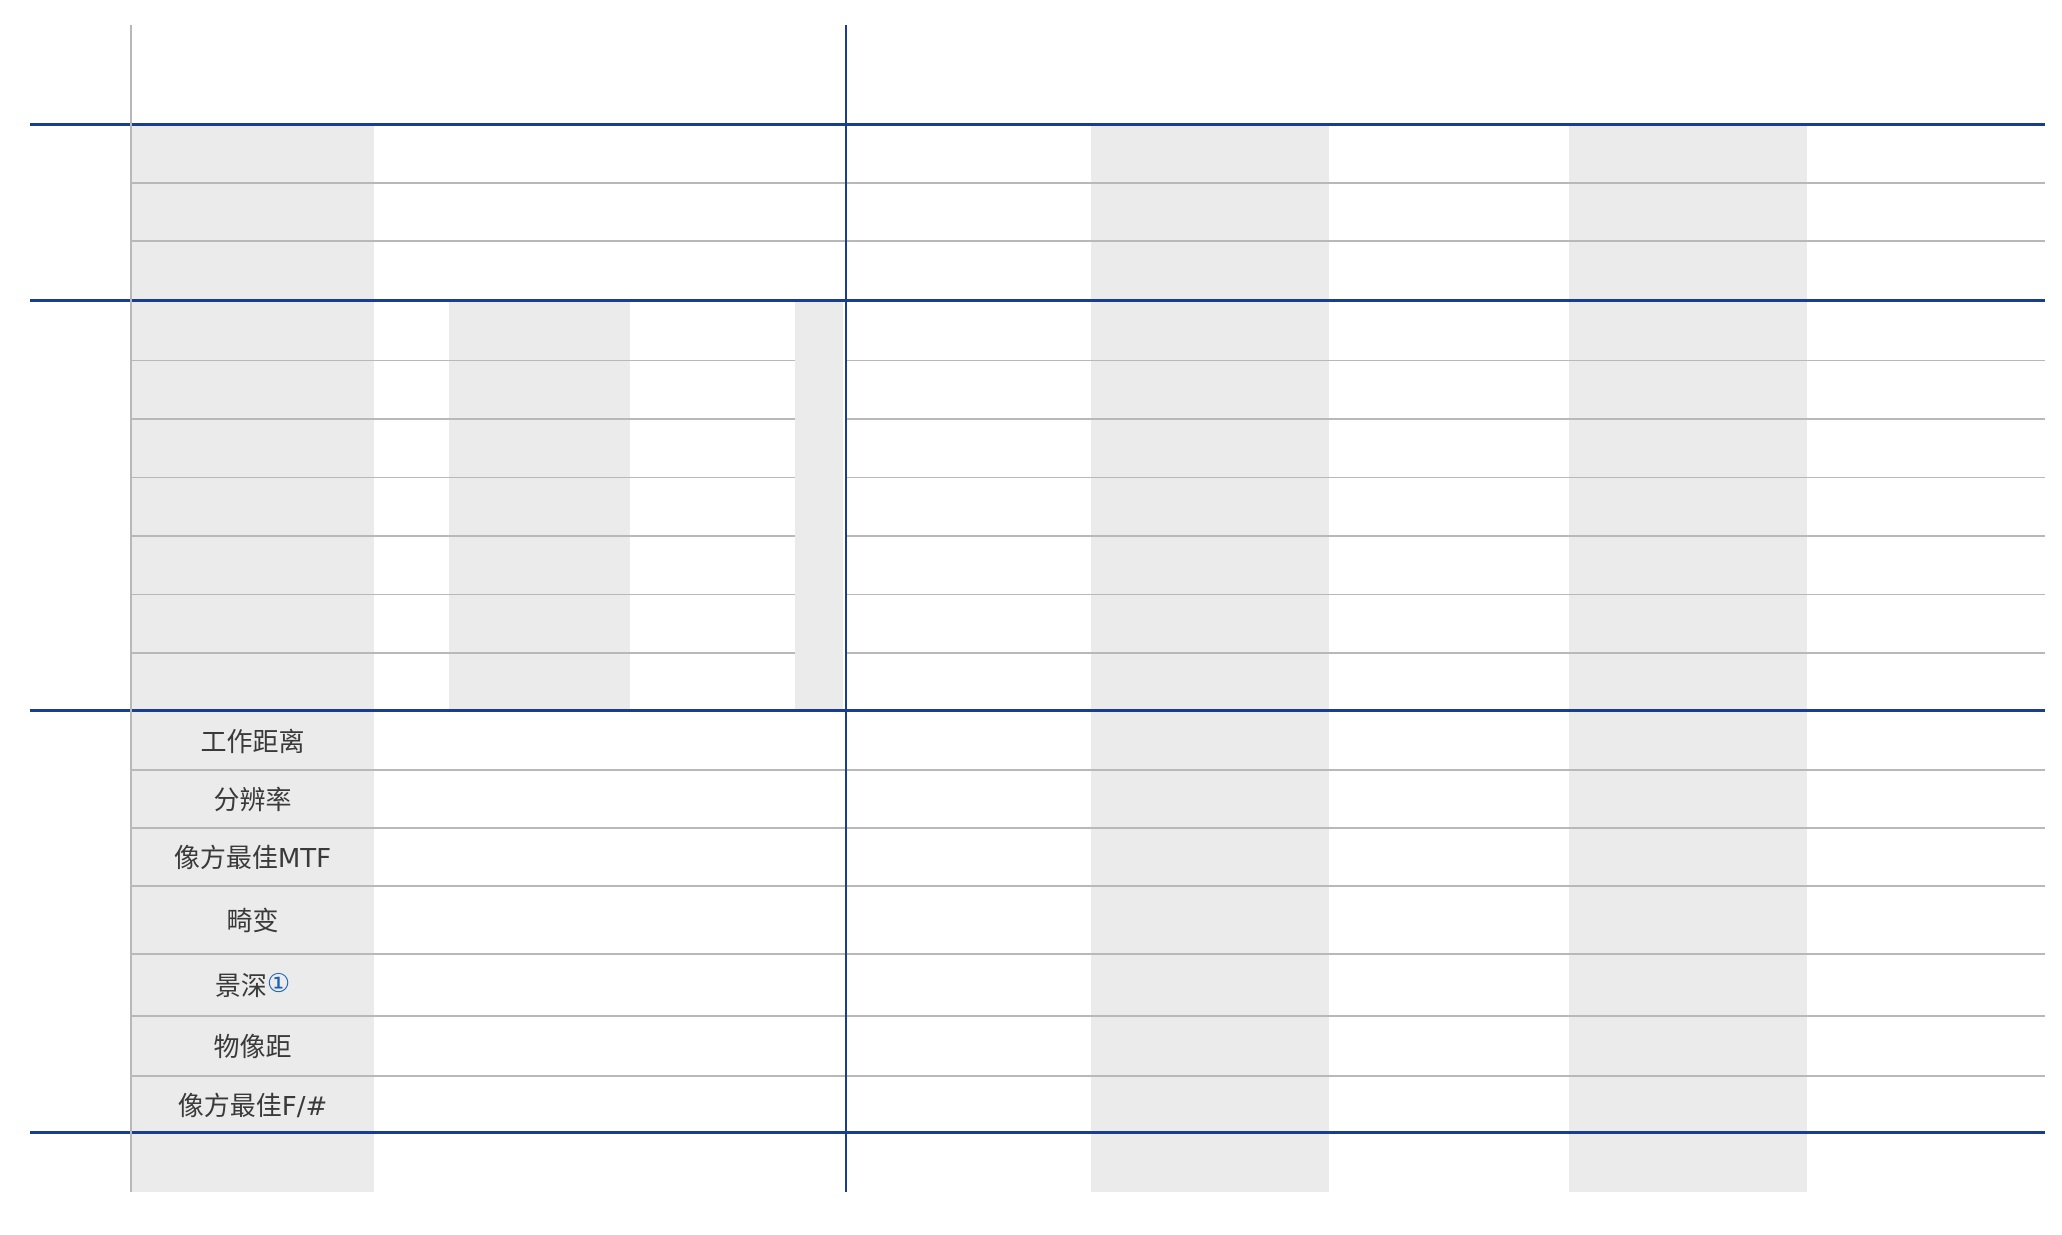 Image resolution: width=2062 pixels, height=1235 pixels. What do you see at coordinates (819, 505) in the screenshot?
I see `fov-axis-label` at bounding box center [819, 505].